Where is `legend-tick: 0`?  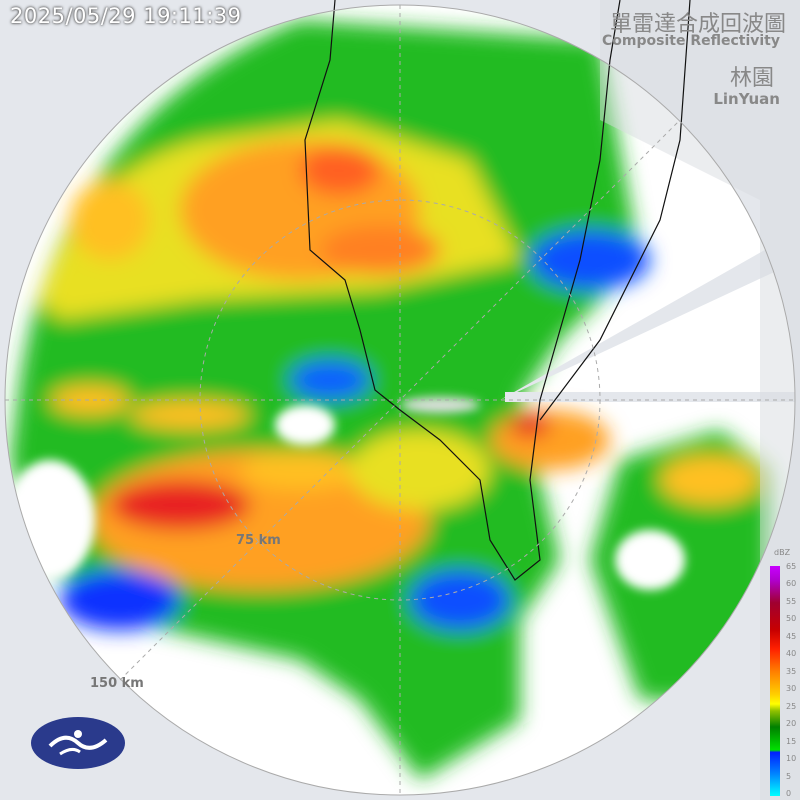 legend-tick: 0 is located at coordinates (789, 793).